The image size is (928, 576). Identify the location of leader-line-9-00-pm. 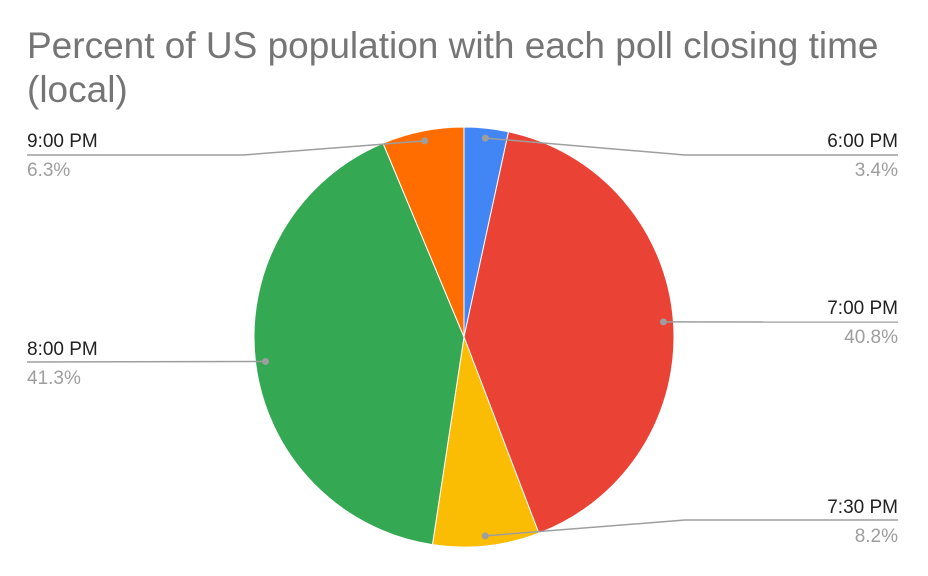
(226, 148).